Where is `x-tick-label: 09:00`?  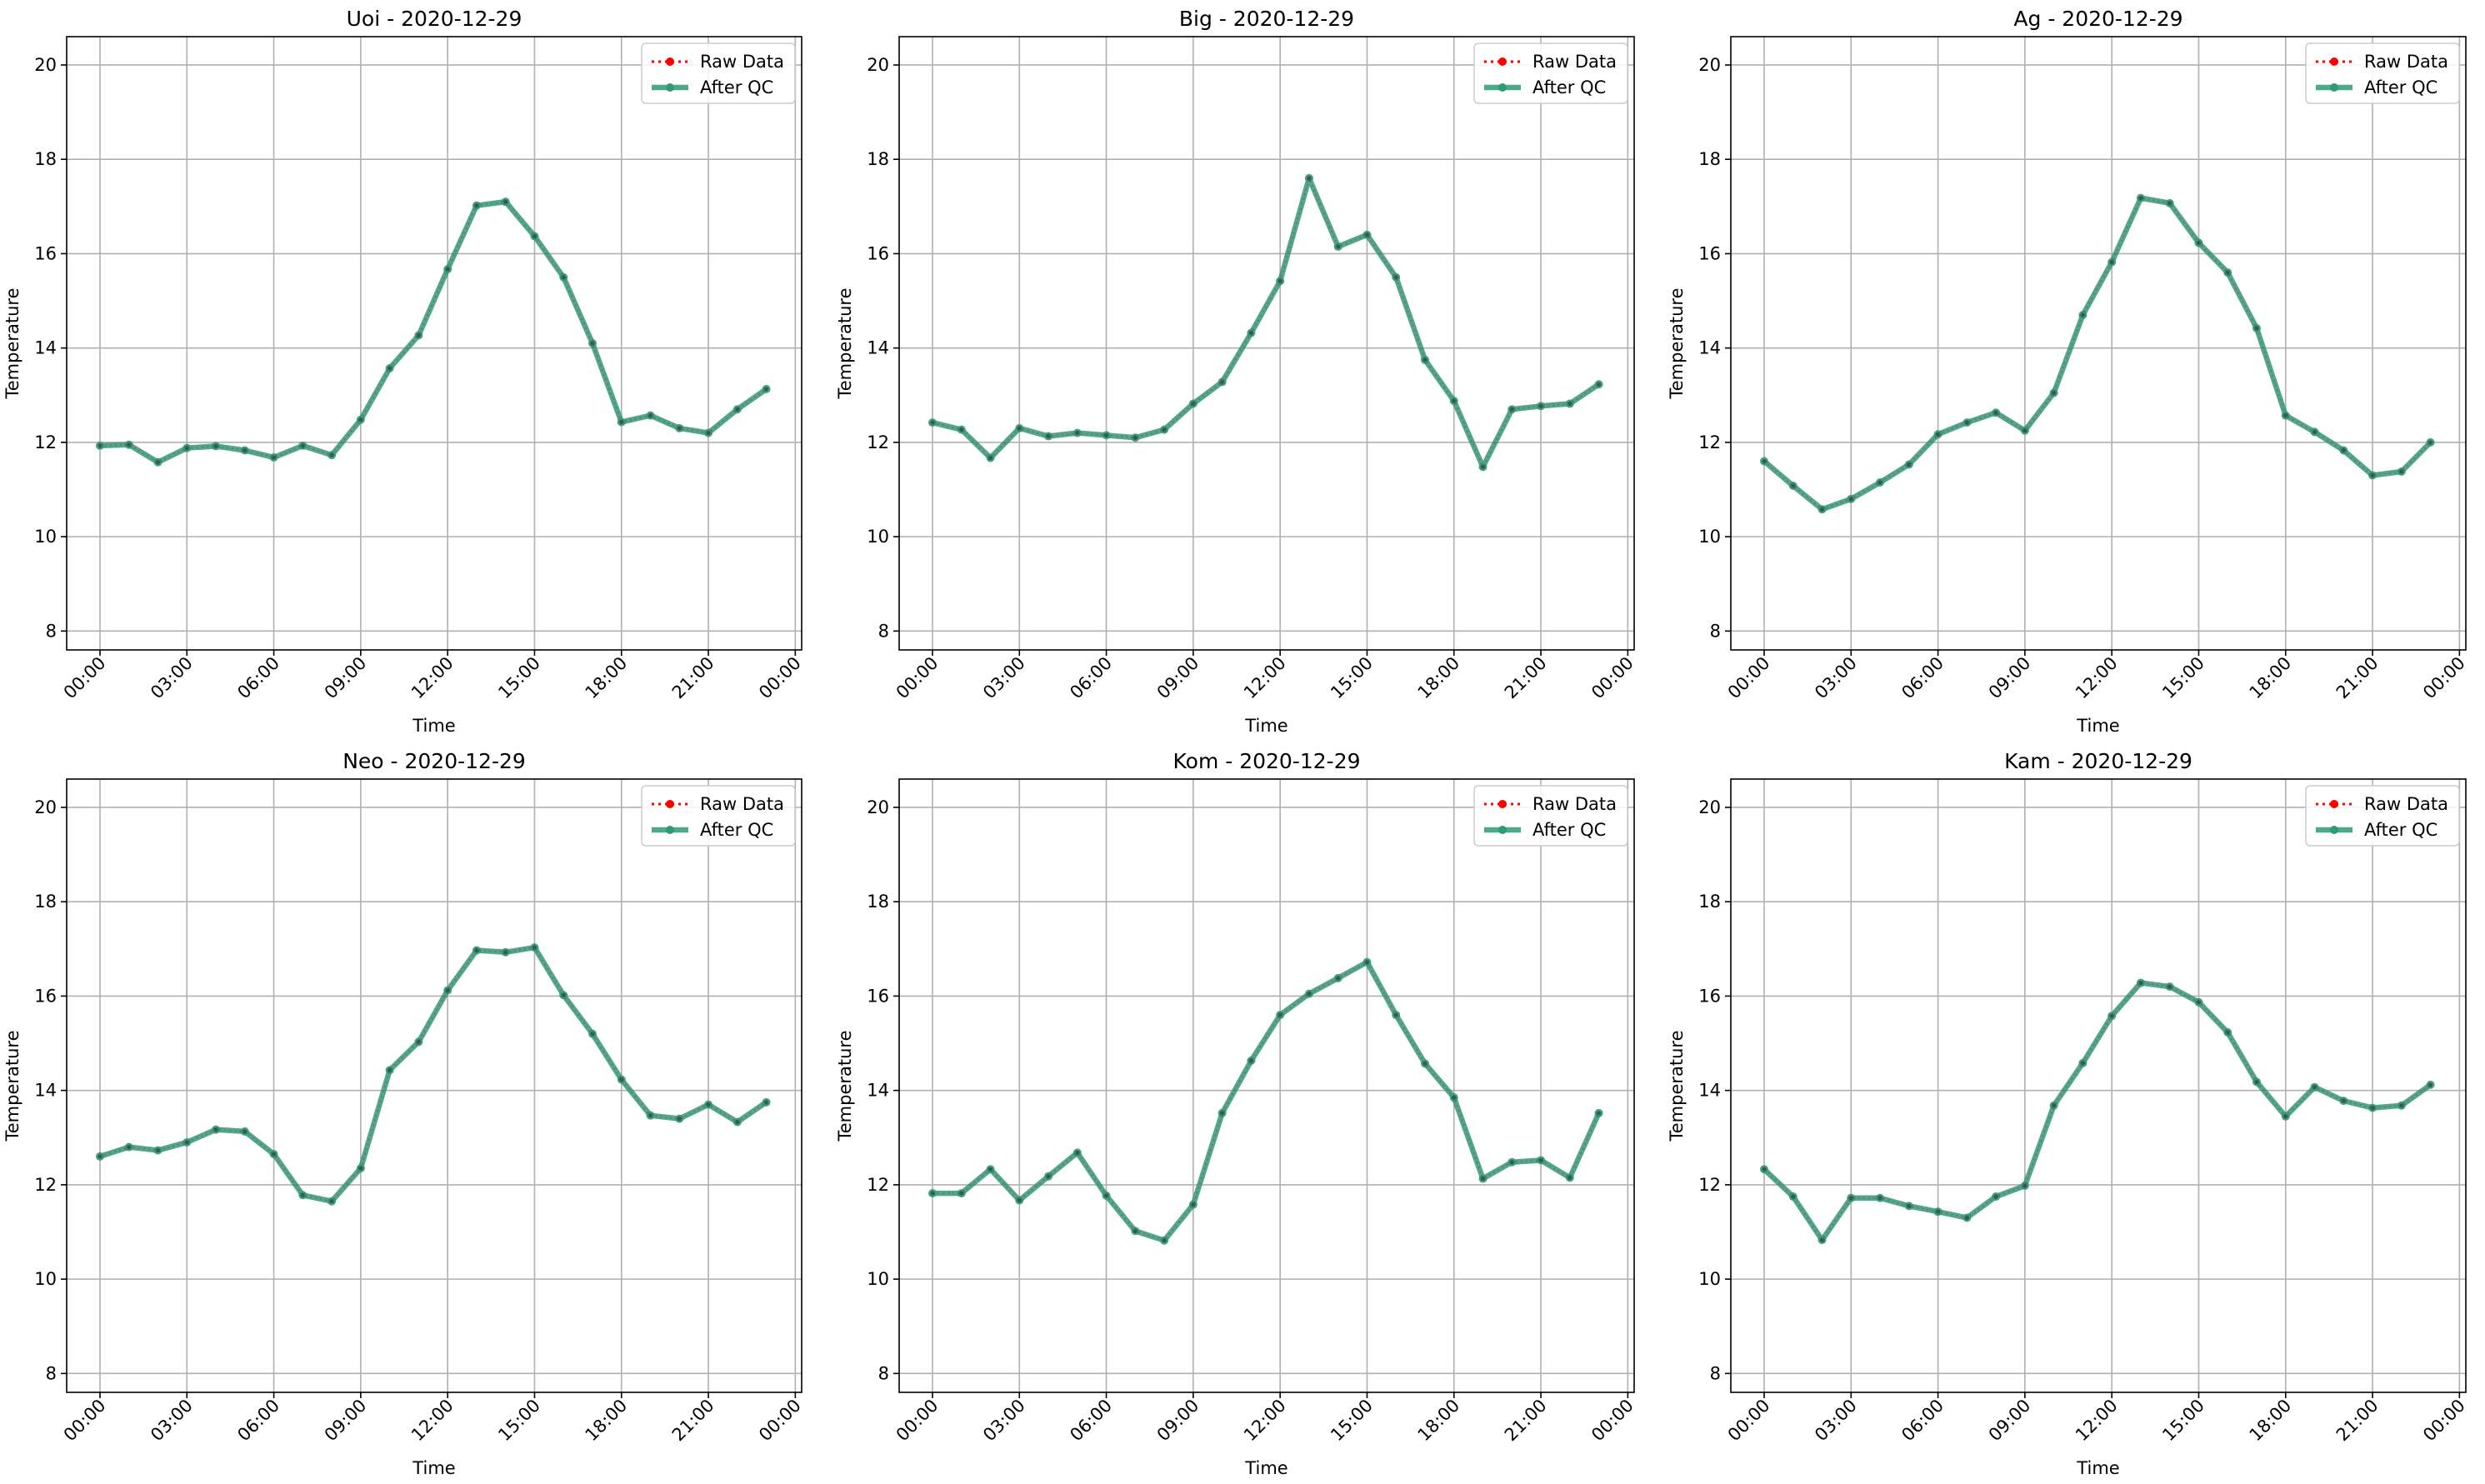
x-tick-label: 09:00 is located at coordinates (346, 678).